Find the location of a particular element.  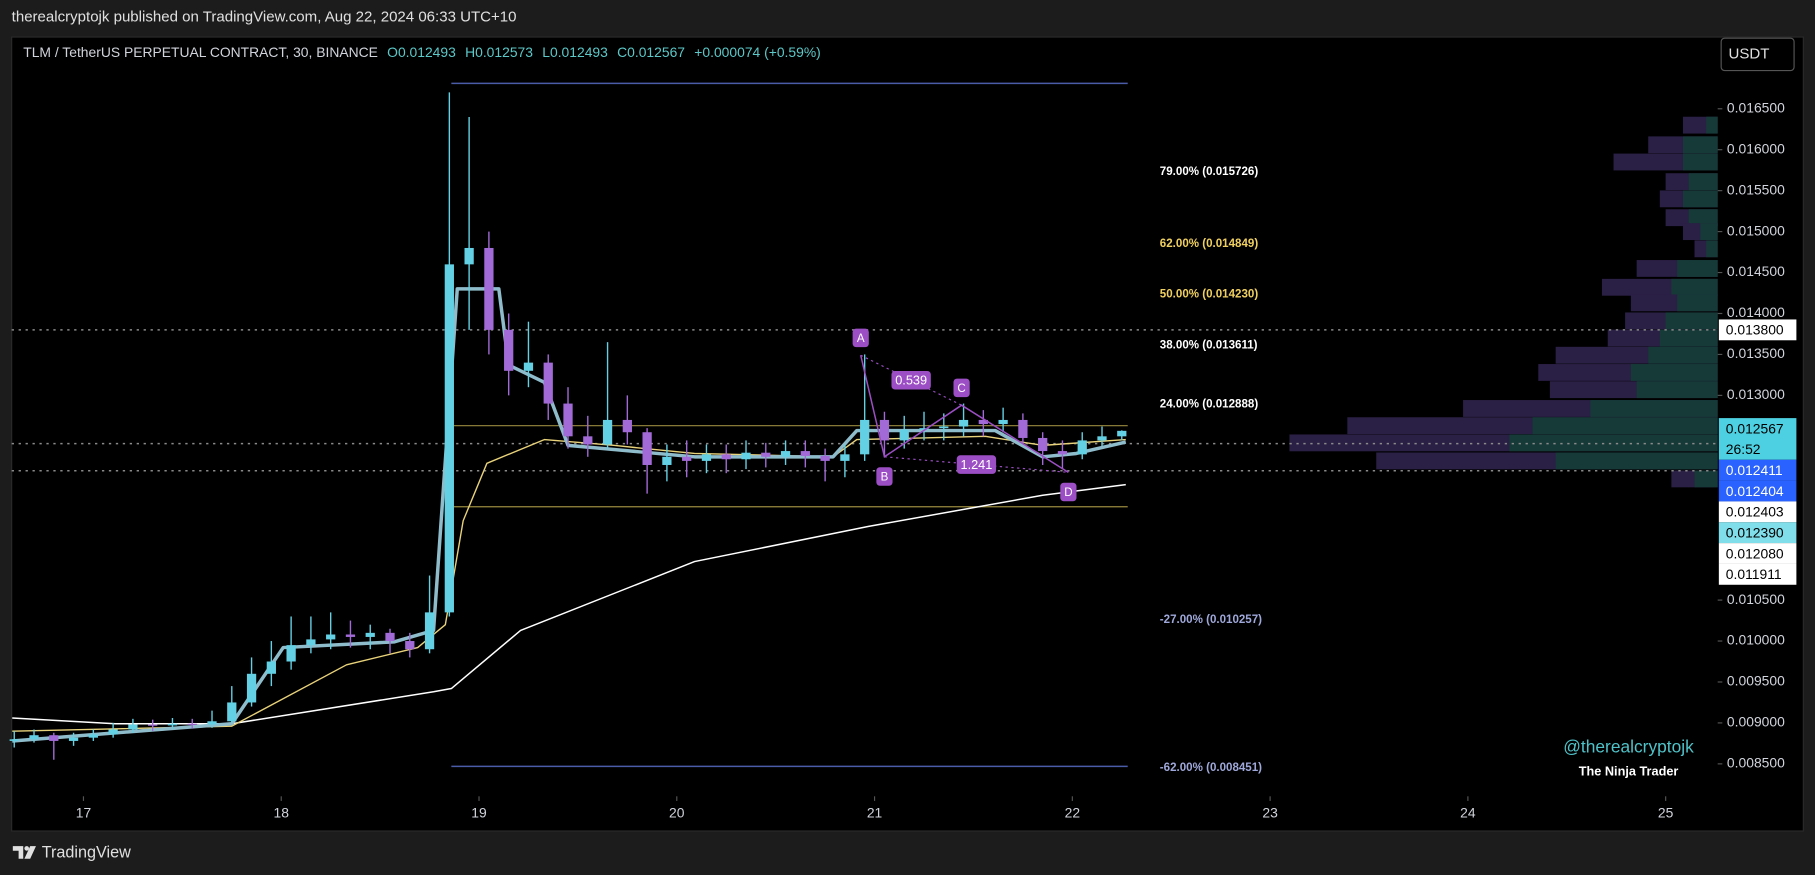

price-label: 0.012404 is located at coordinates (1755, 491).